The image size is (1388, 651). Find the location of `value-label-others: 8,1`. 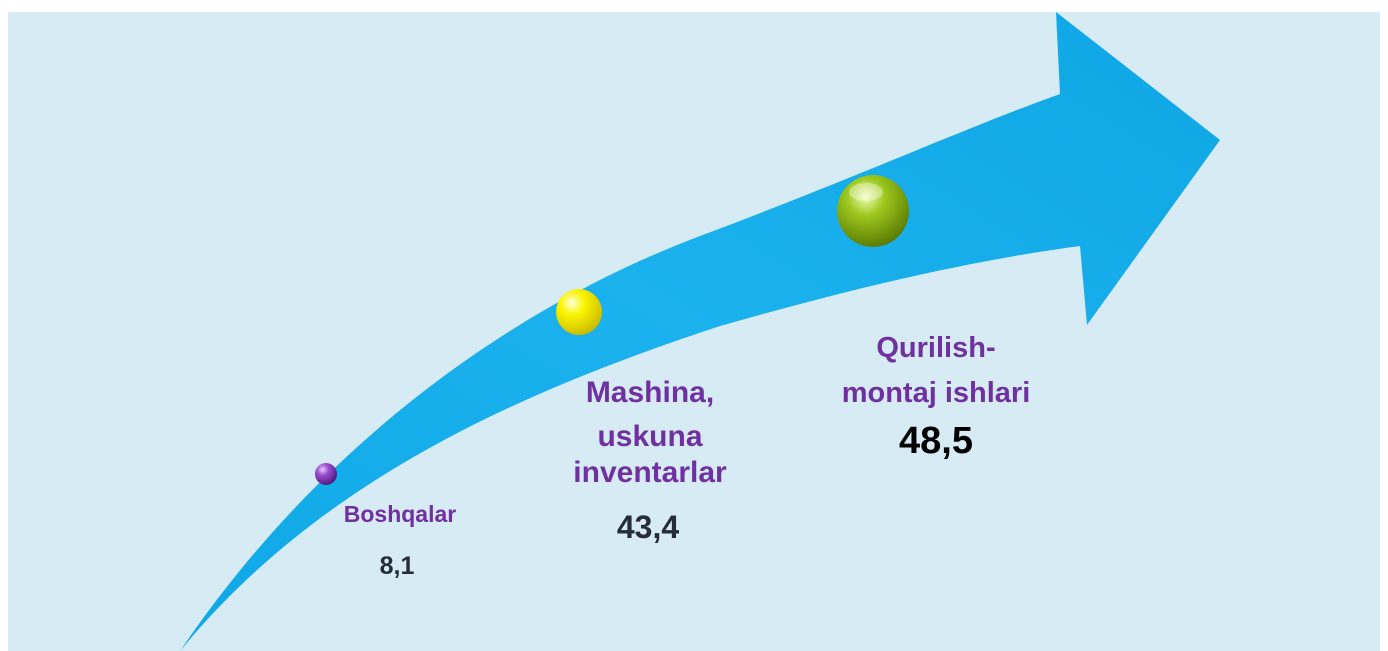

value-label-others: 8,1 is located at coordinates (397, 566).